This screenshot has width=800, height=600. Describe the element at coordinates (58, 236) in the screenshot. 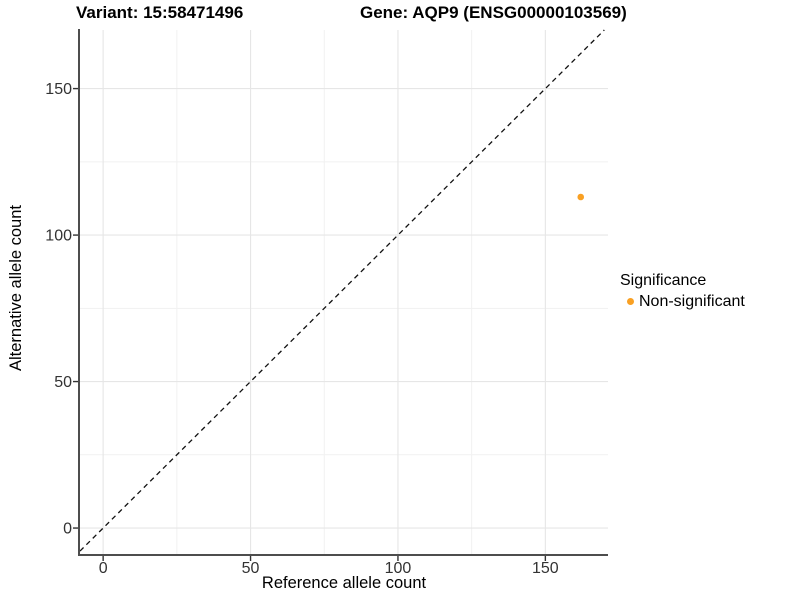

I see `y-tick-label: 100` at that location.